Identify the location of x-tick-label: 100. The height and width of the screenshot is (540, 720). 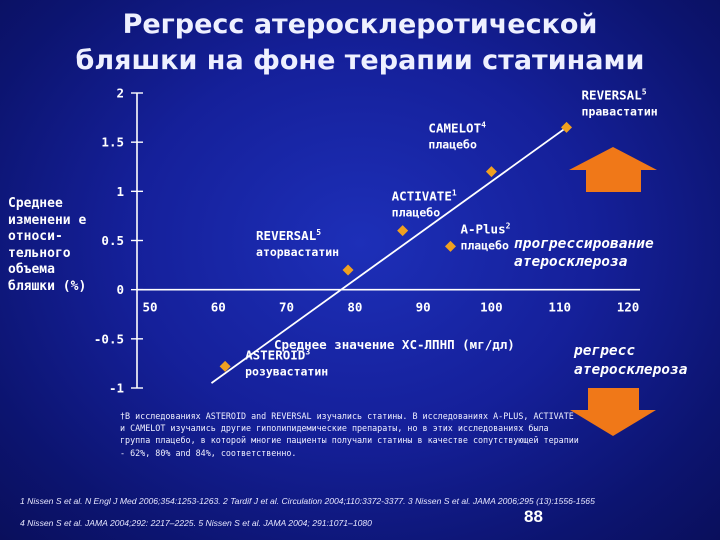
(491, 307).